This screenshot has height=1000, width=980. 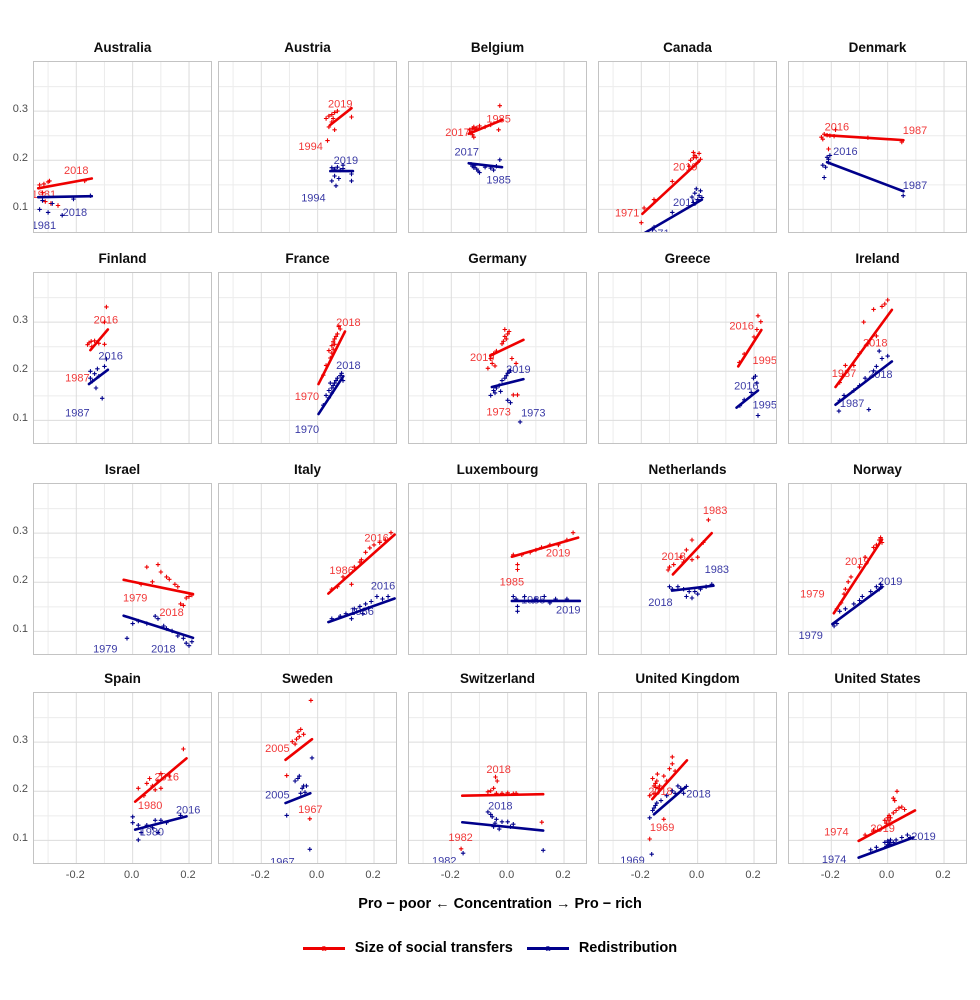 I want to click on facet-plot-spain: 1980 2016 1980 2016, so click(x=122, y=778).